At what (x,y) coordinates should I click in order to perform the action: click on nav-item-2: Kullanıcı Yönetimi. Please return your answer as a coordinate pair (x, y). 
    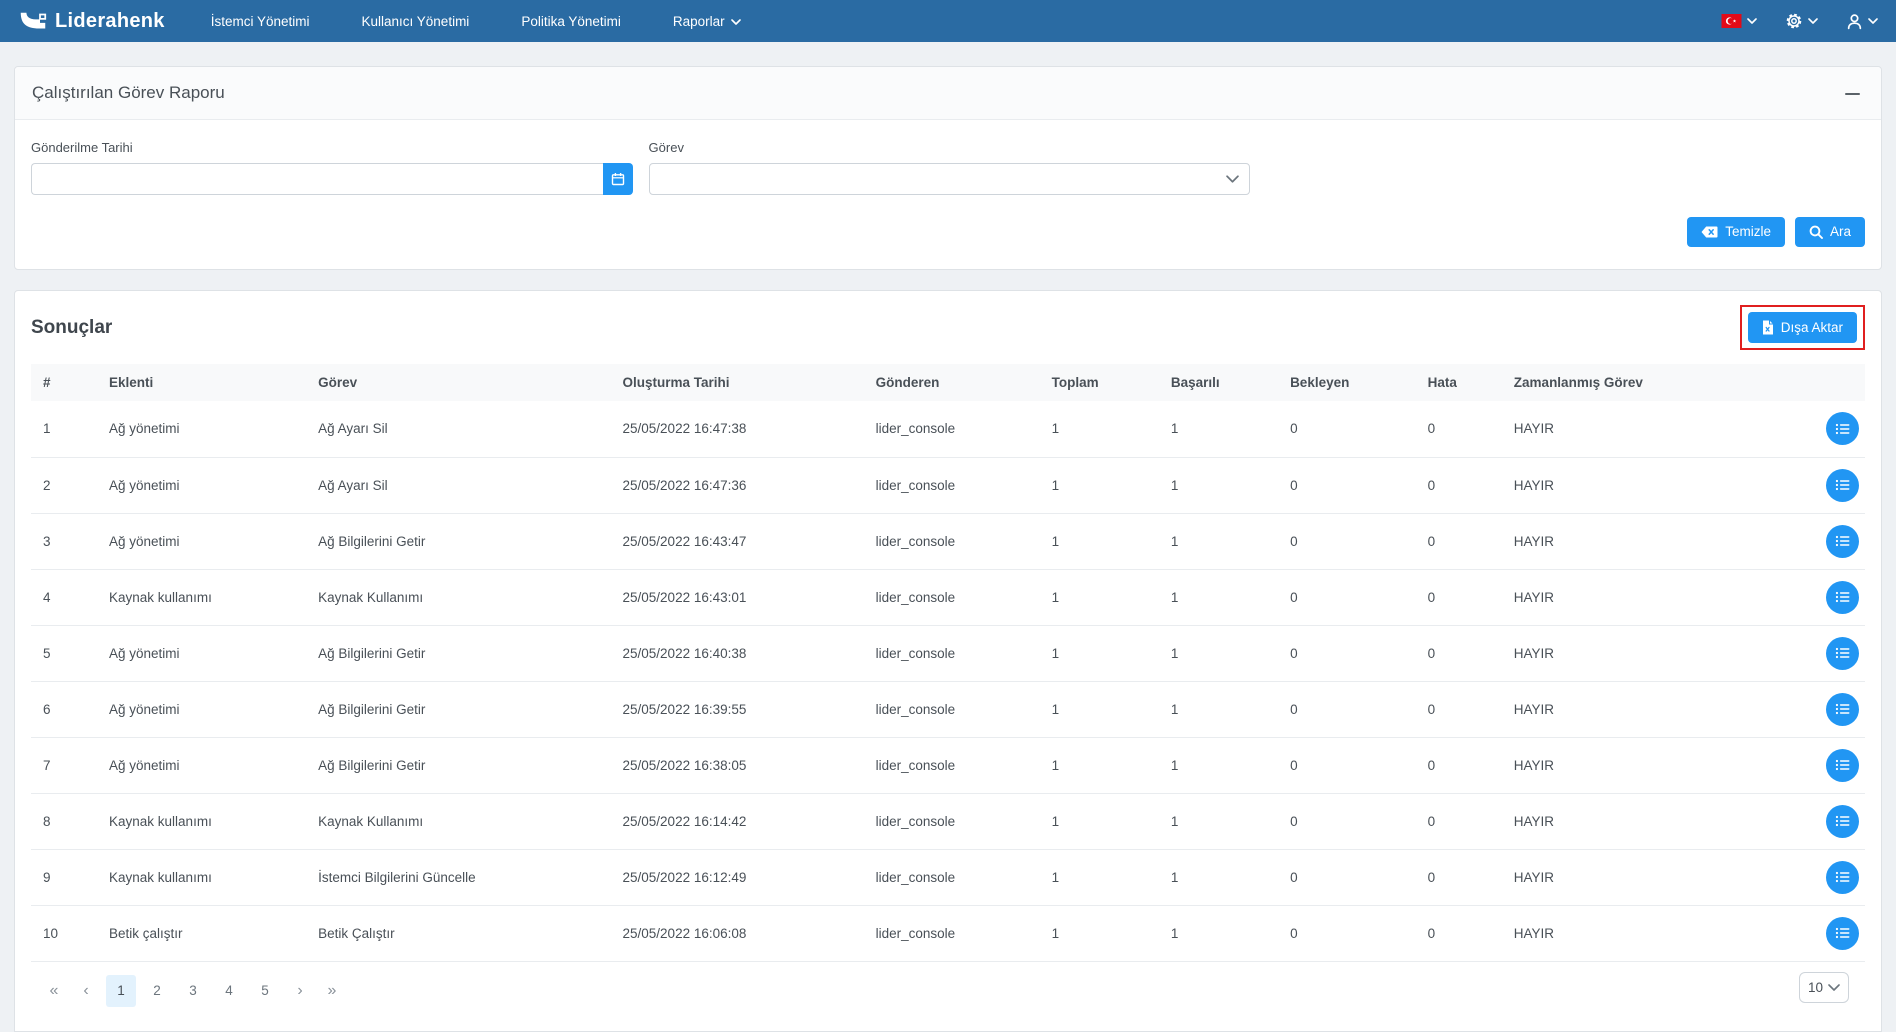
    Looking at the image, I should click on (416, 21).